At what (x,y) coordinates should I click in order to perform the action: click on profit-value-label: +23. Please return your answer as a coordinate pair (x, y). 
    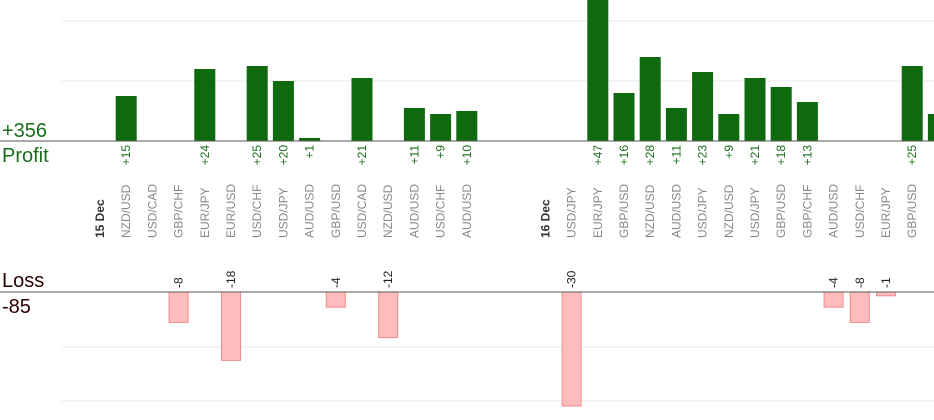
    Looking at the image, I should click on (703, 155).